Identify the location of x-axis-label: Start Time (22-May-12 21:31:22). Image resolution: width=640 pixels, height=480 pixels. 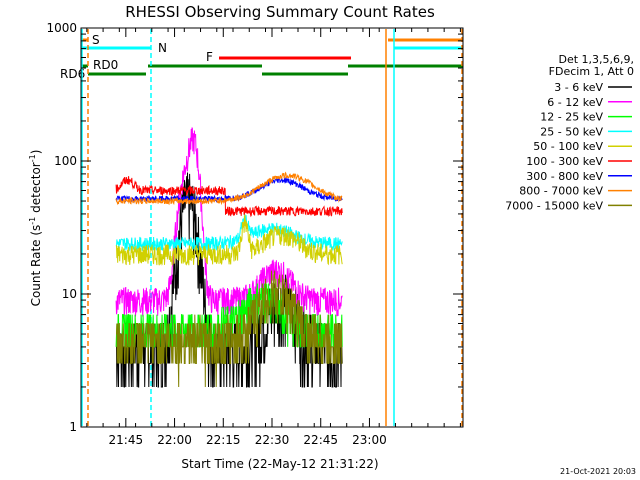
(279, 464).